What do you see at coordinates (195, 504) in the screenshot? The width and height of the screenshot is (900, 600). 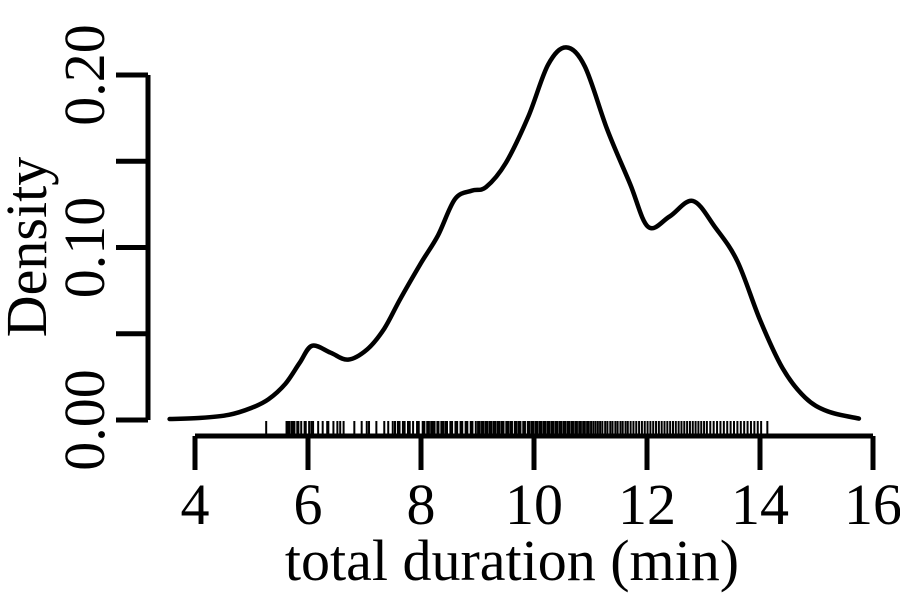 I see `x-tick-label: 4` at bounding box center [195, 504].